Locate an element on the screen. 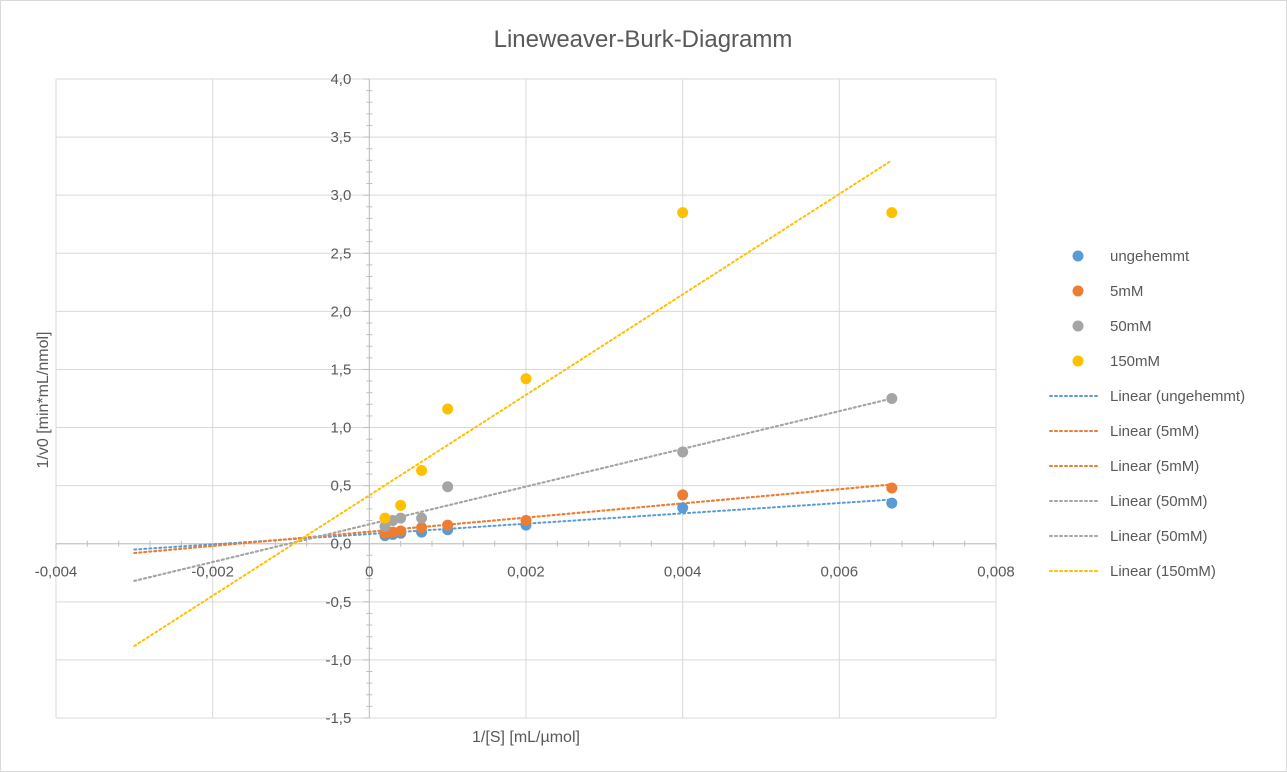  y-tick-label: 0,5 is located at coordinates (340, 486).